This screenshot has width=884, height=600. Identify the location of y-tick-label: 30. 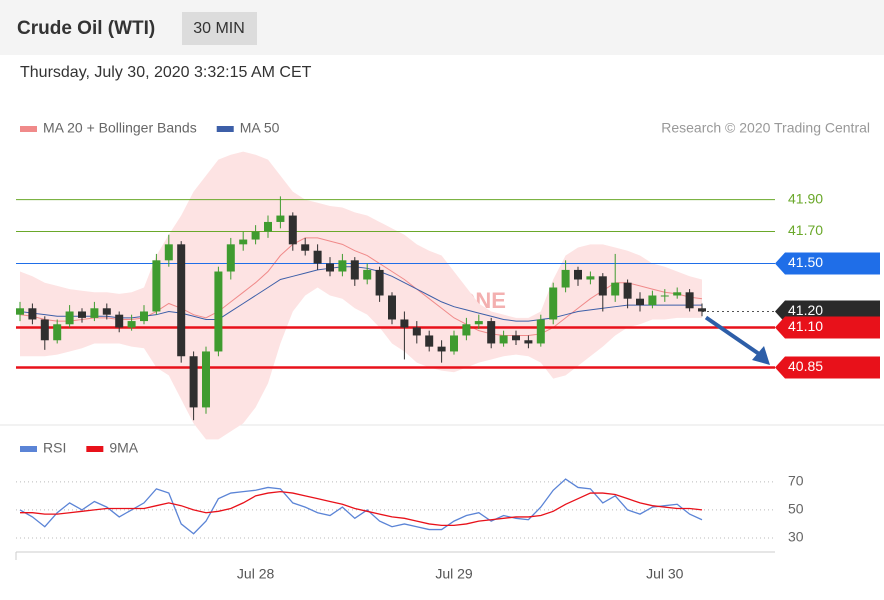
(796, 537).